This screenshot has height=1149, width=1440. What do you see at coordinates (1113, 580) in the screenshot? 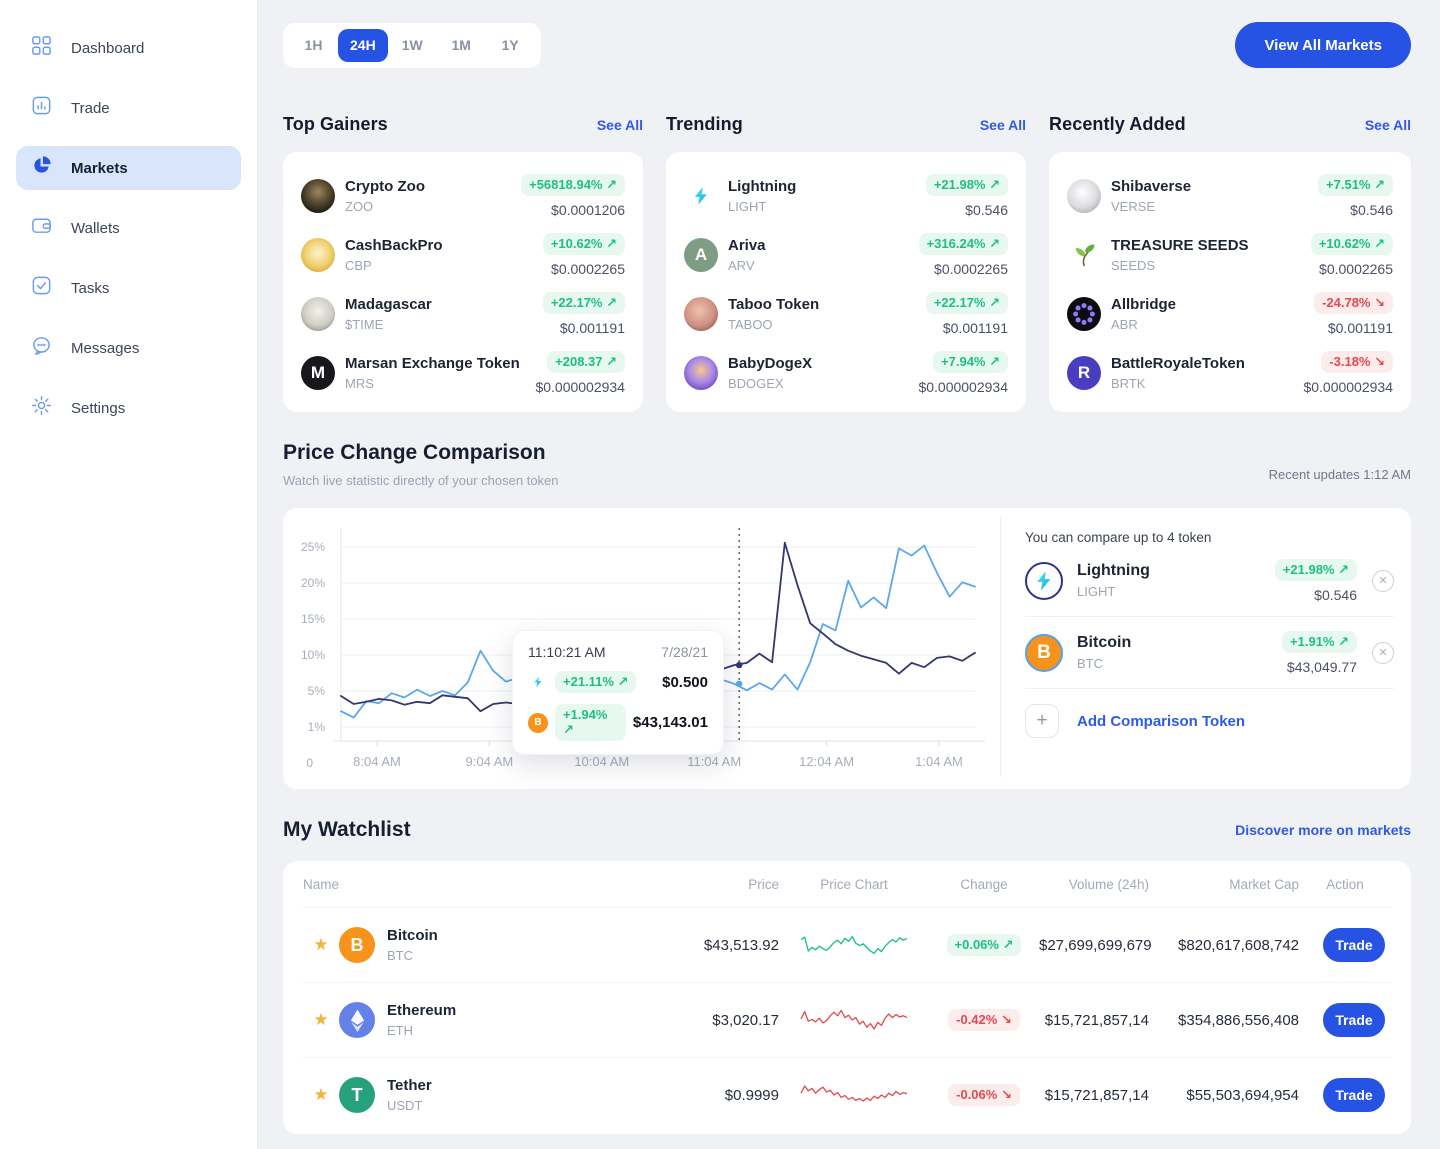
I see `comparison-token-info: Lightning LIGHT` at bounding box center [1113, 580].